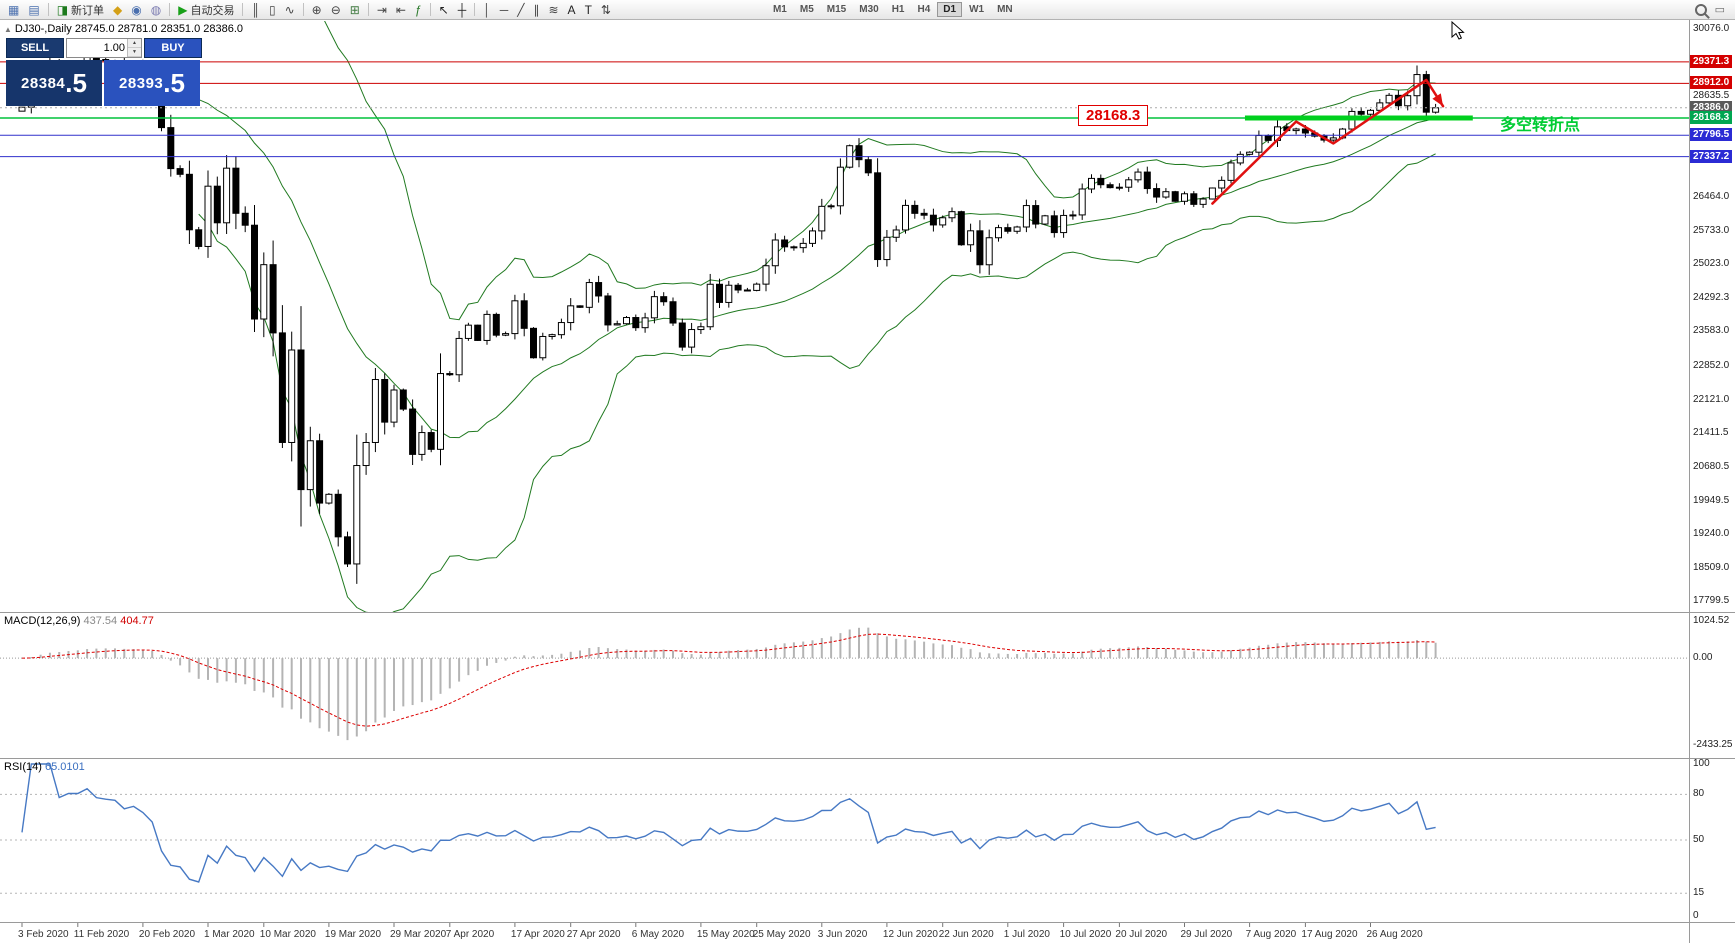 The image size is (1735, 943). Describe the element at coordinates (806, 9) in the screenshot. I see `timeframe-m5-button: M5` at that location.